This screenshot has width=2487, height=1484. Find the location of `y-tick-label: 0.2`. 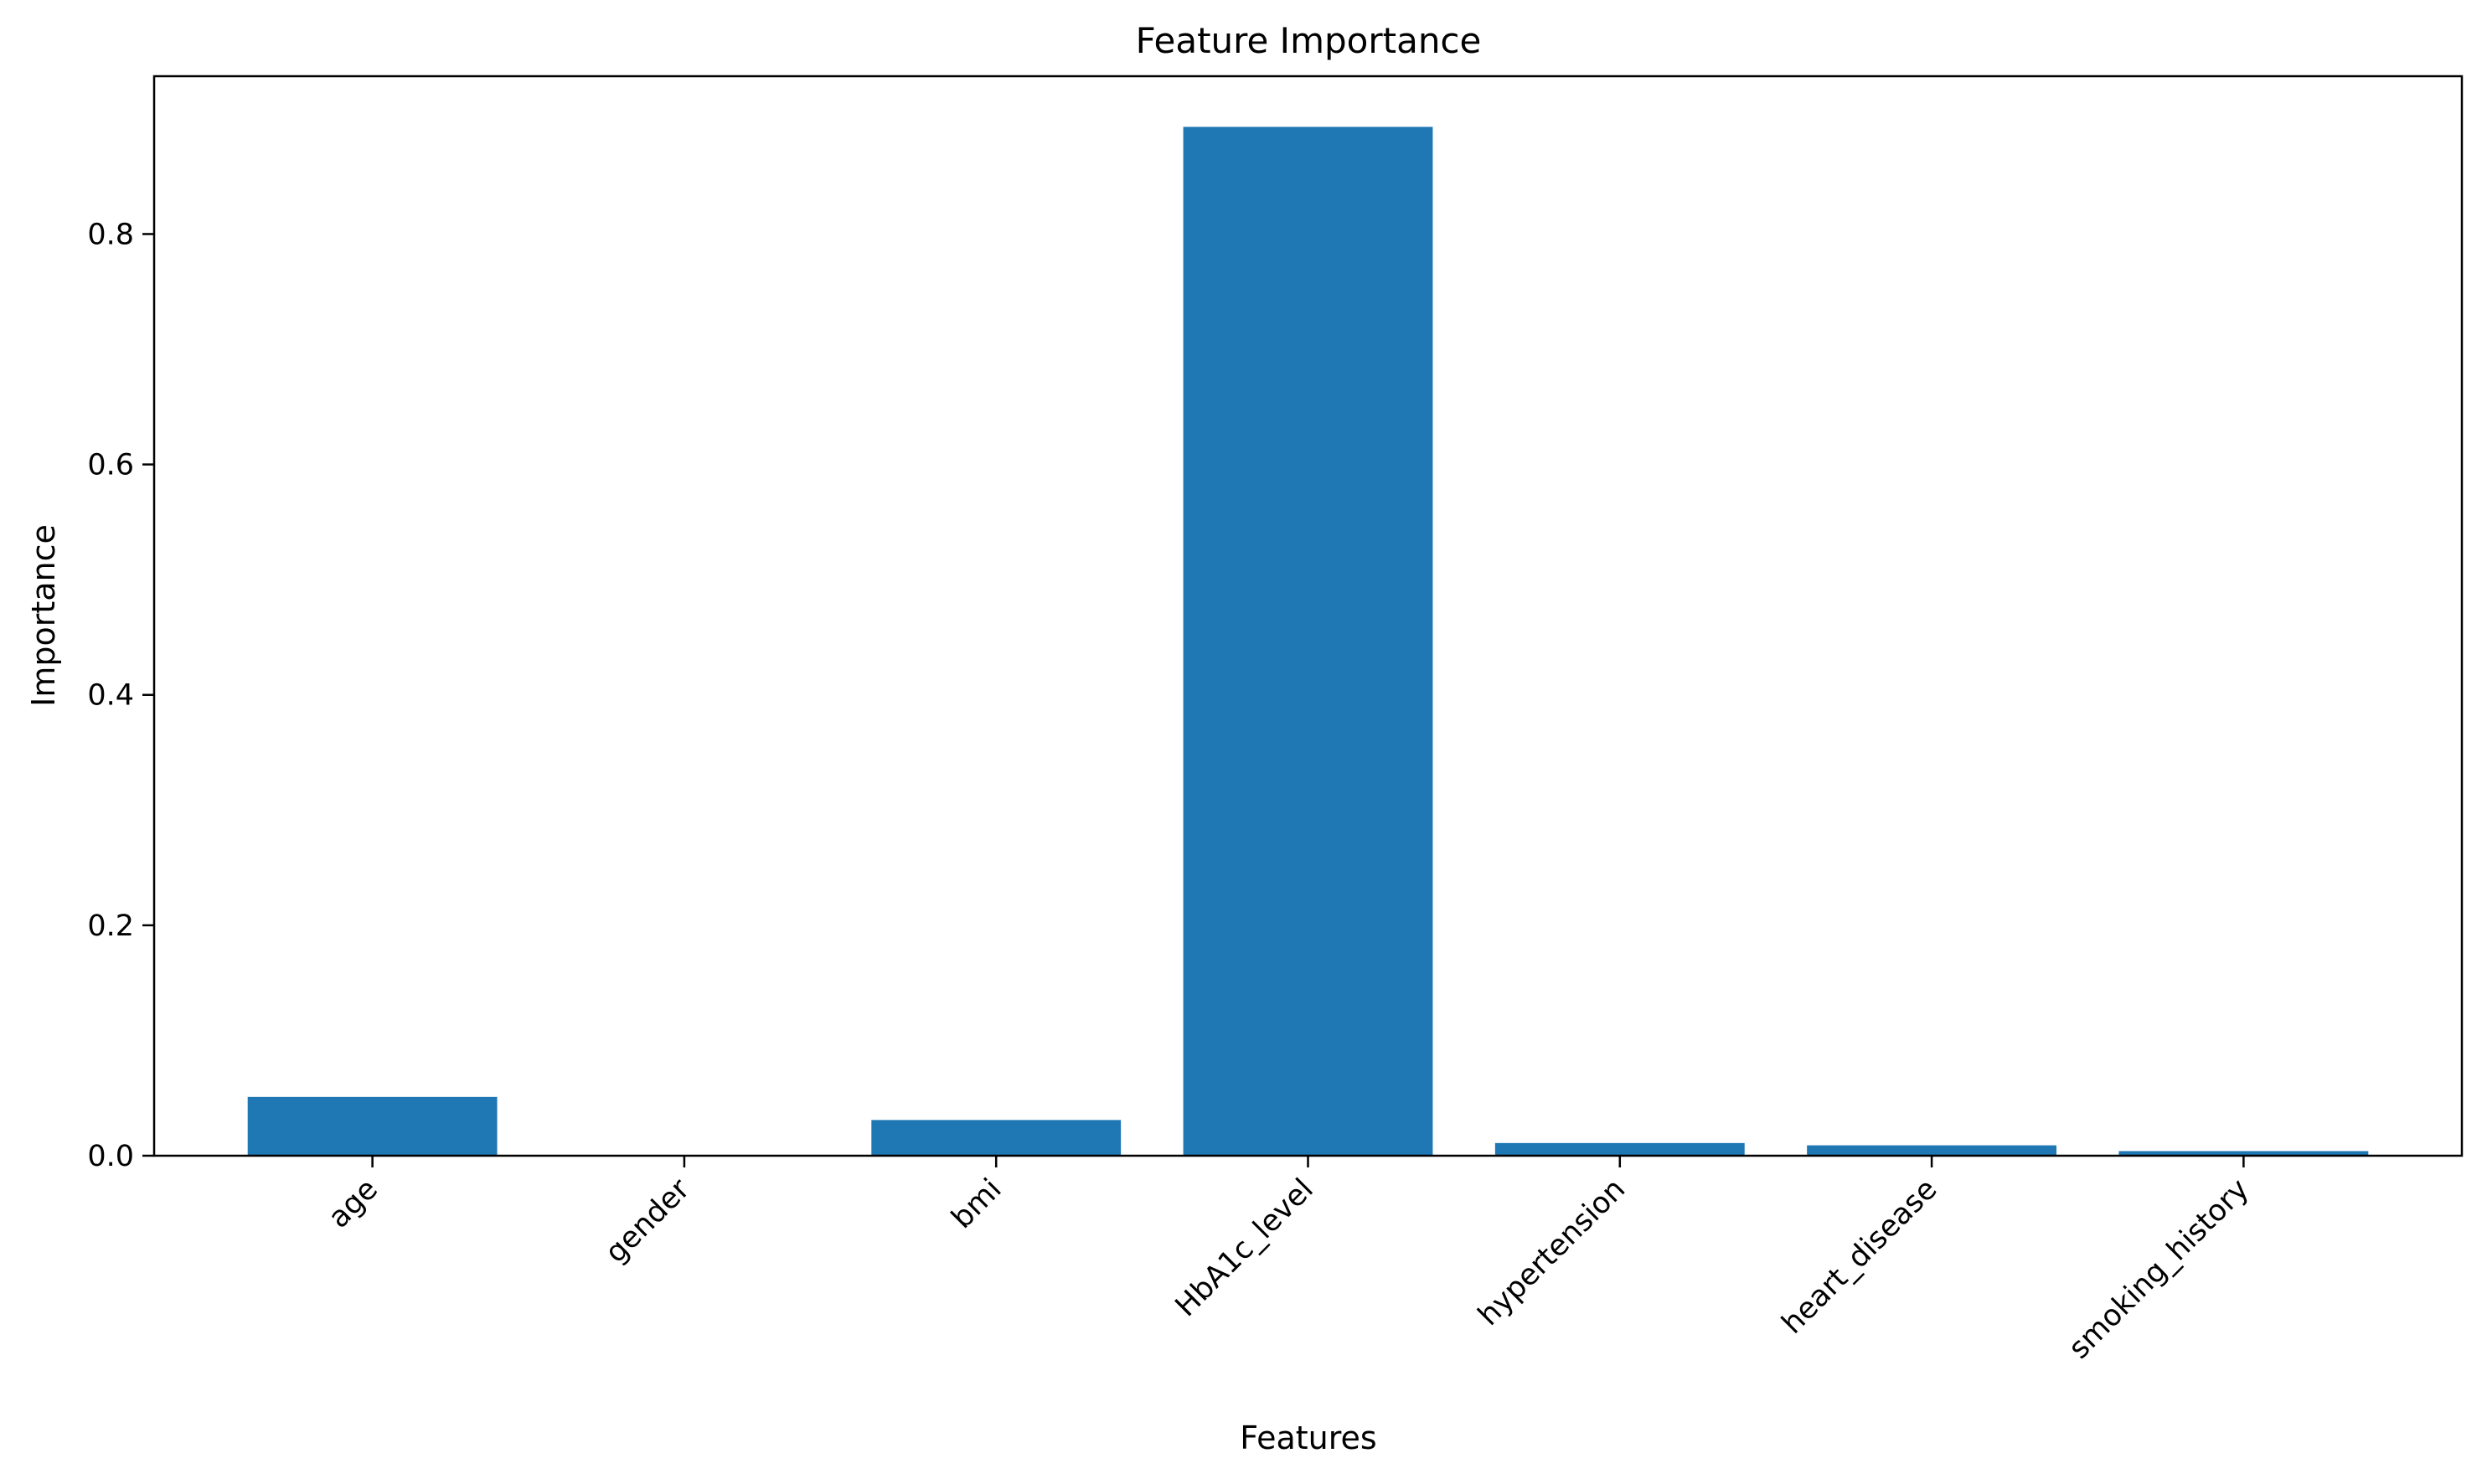

y-tick-label: 0.2 is located at coordinates (110, 926).